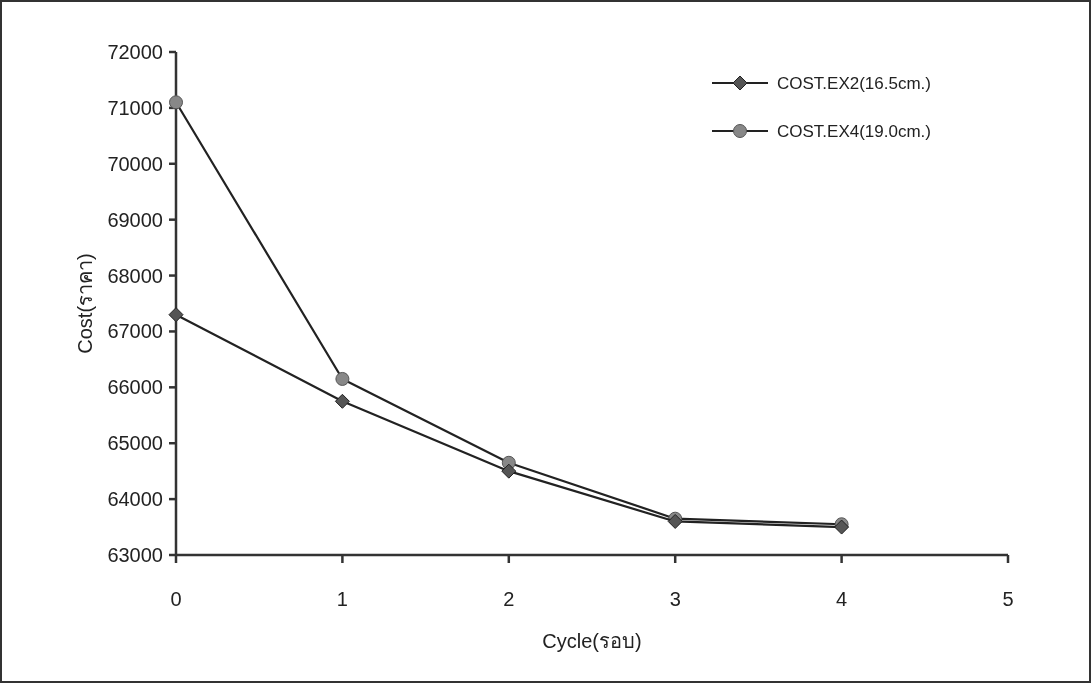 Image resolution: width=1092 pixels, height=684 pixels. Describe the element at coordinates (342, 599) in the screenshot. I see `x-tick-label: 1` at that location.